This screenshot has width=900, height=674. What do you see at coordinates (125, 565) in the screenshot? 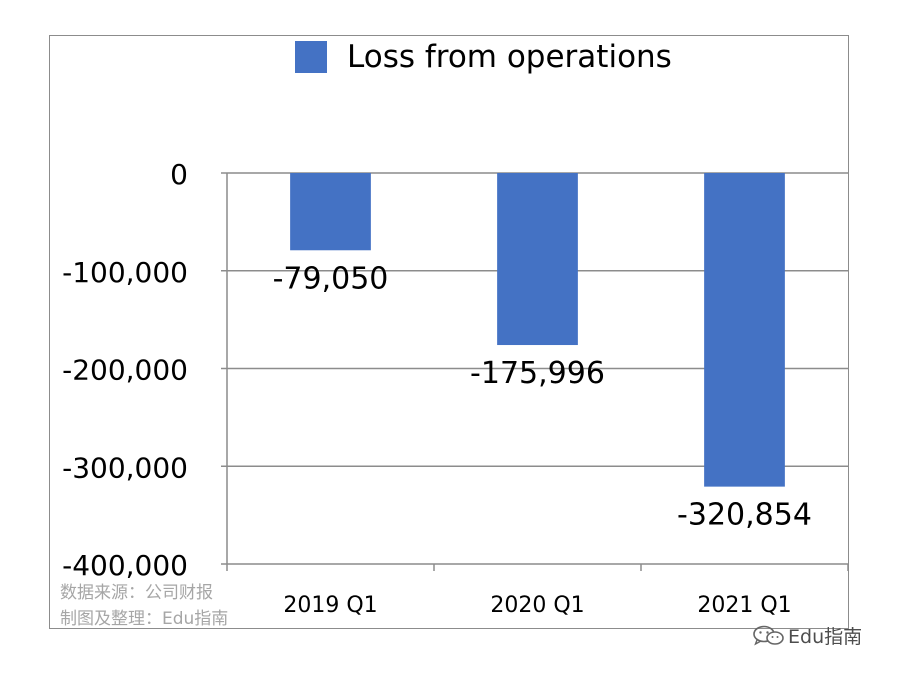
I see `y-tick-label: -400,000` at bounding box center [125, 565].